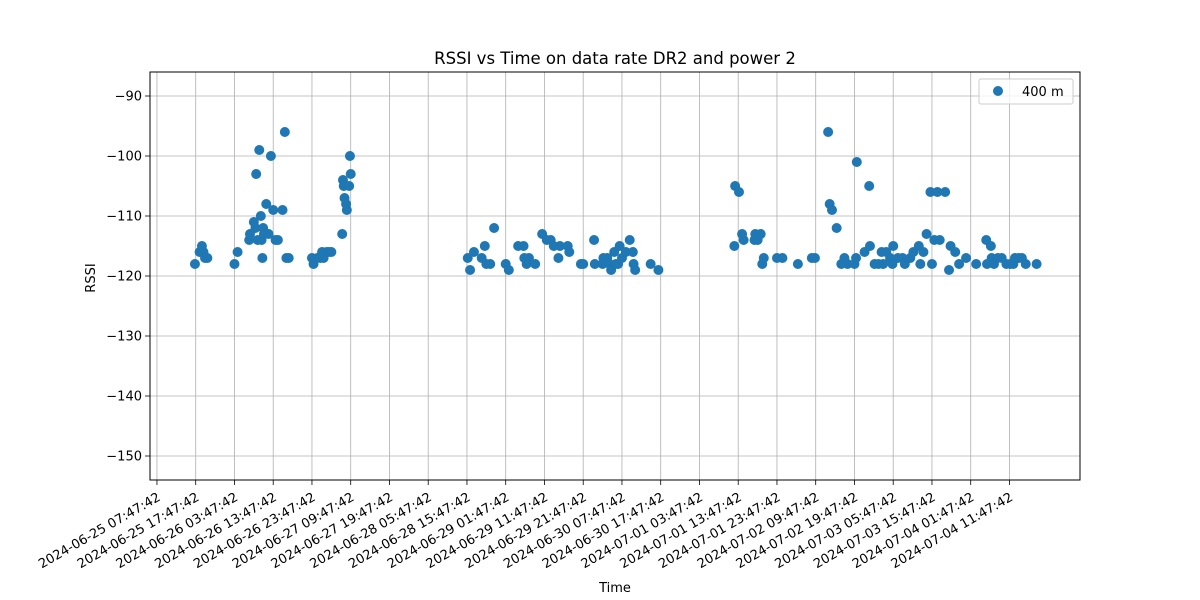 The image size is (1200, 600). What do you see at coordinates (124, 217) in the screenshot?
I see `y-tick-label: −110` at bounding box center [124, 217].